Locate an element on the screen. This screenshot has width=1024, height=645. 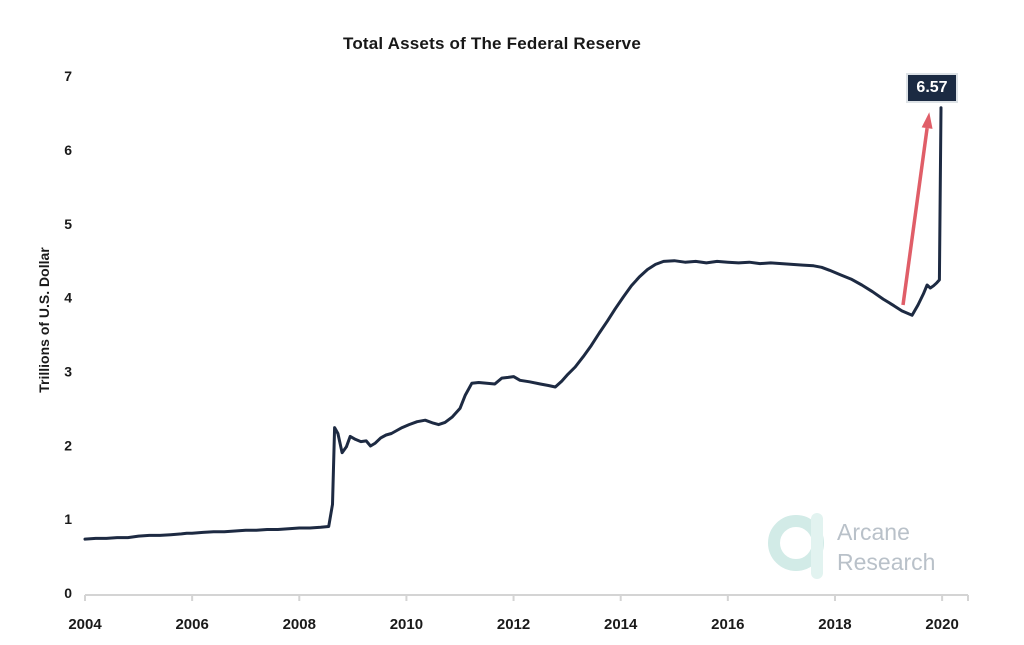
x-tick-label: 2020 is located at coordinates (941, 624).